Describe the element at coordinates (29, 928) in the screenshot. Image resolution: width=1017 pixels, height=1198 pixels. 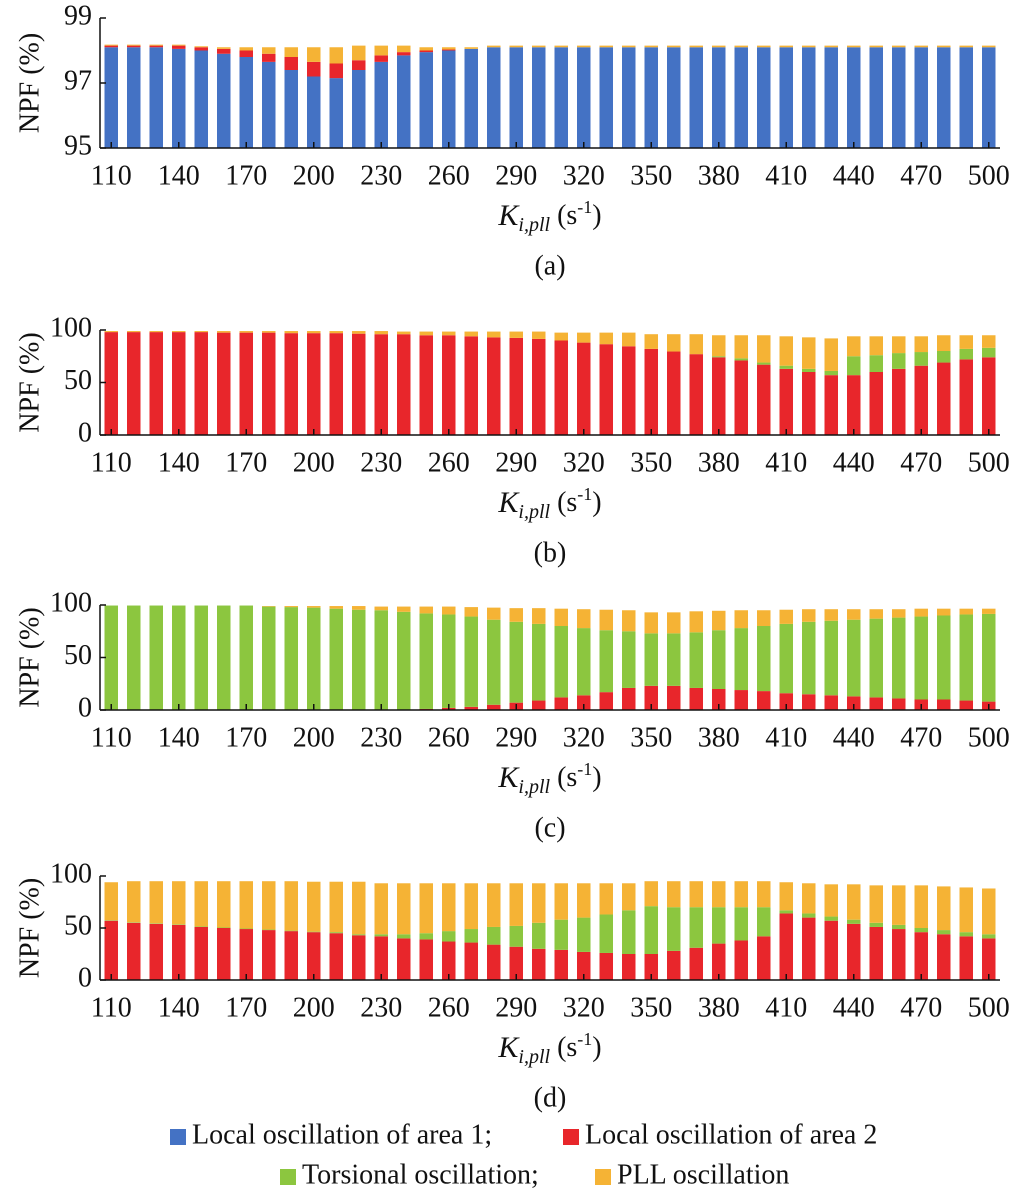
I see `y-axis-label: NPF (%)` at that location.